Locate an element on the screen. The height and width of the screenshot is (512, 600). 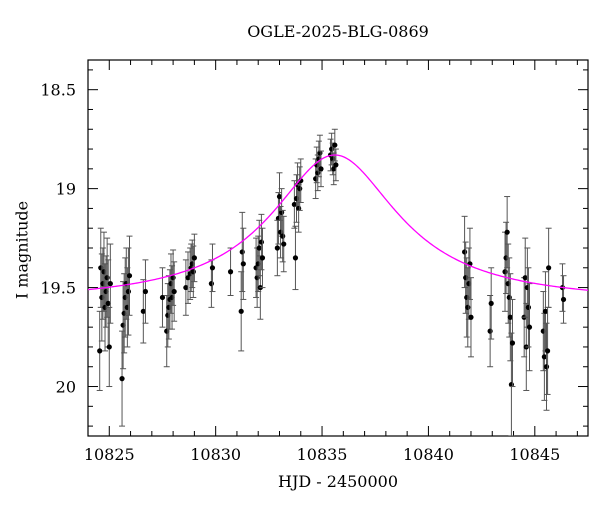
x-tick-label: 10830 is located at coordinates (215, 454).